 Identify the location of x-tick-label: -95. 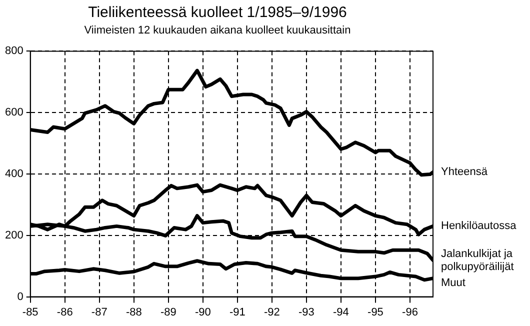
(376, 312).